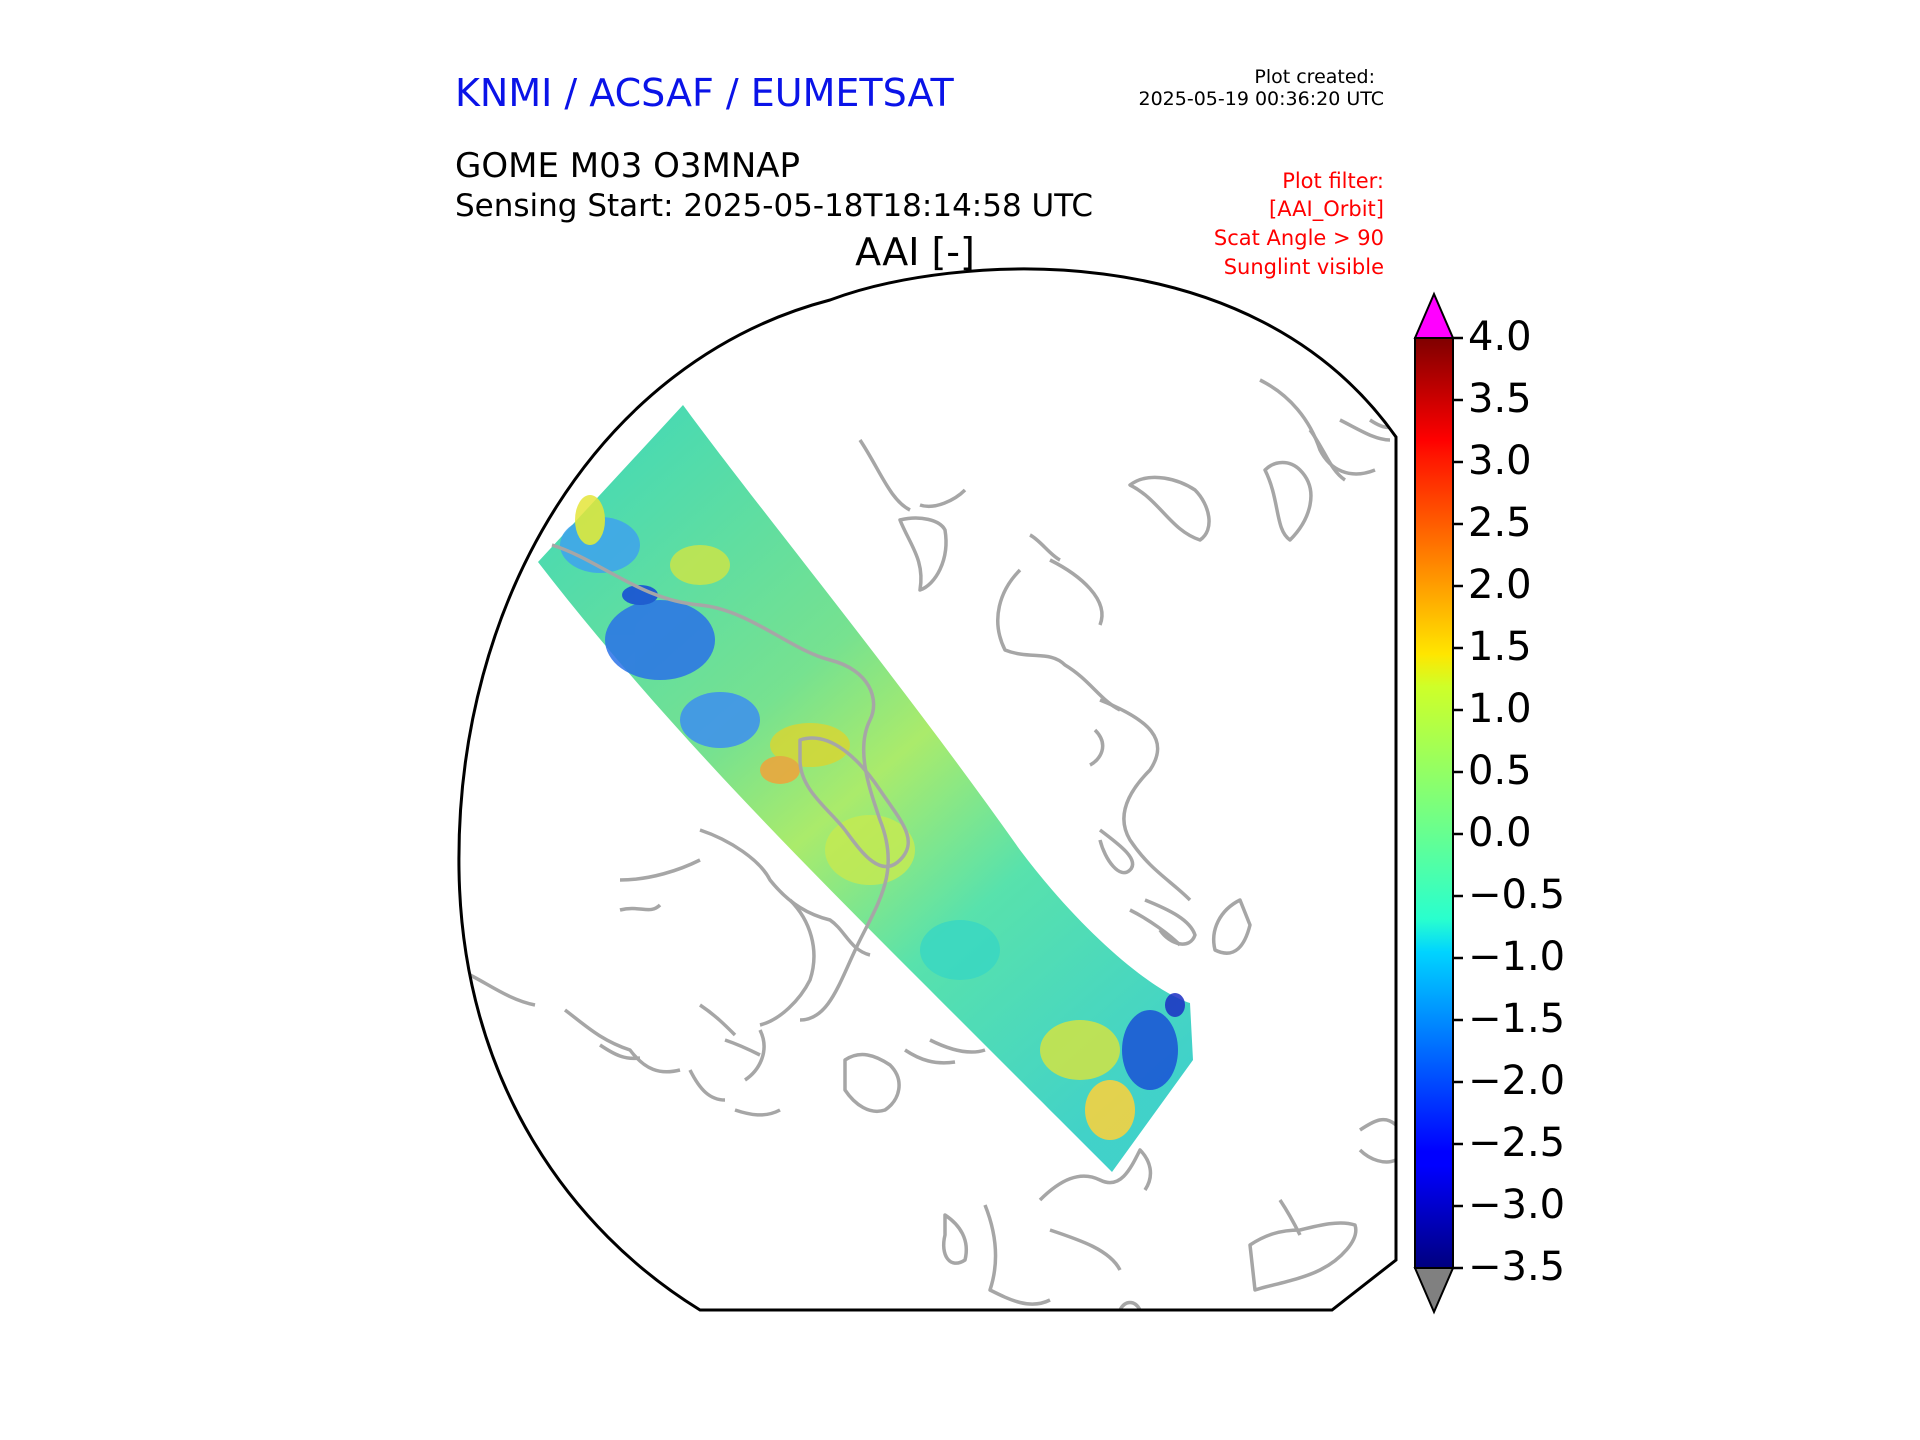  Describe the element at coordinates (1434, 315) in the screenshot. I see `colorbar-extend-over` at that location.